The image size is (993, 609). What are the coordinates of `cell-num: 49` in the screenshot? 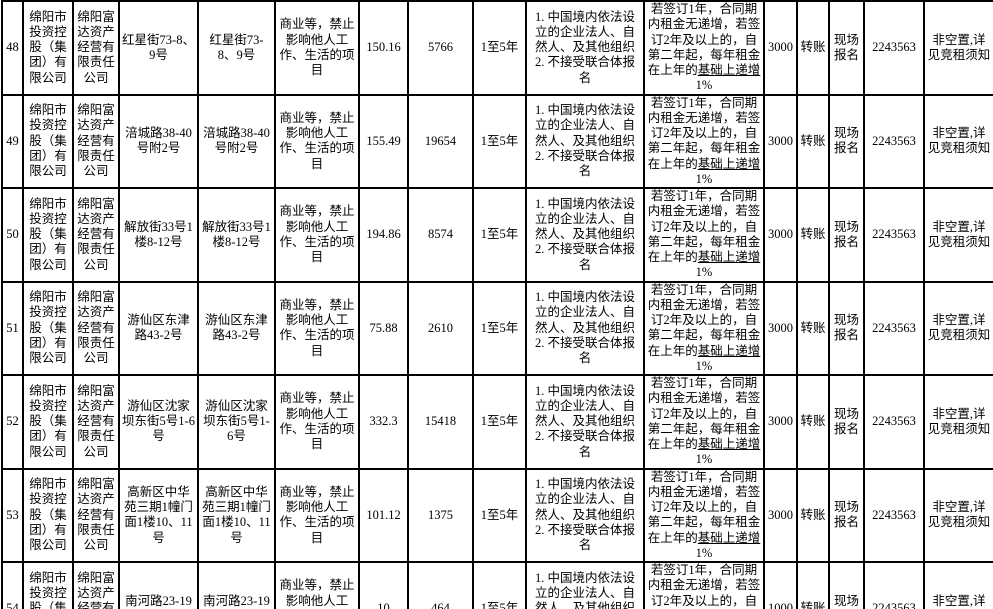 It's located at (12, 141).